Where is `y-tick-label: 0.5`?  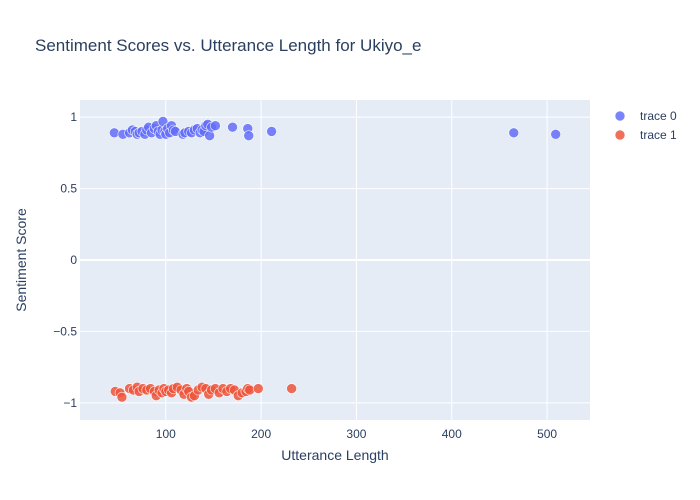
y-tick-label: 0.5 is located at coordinates (68, 189).